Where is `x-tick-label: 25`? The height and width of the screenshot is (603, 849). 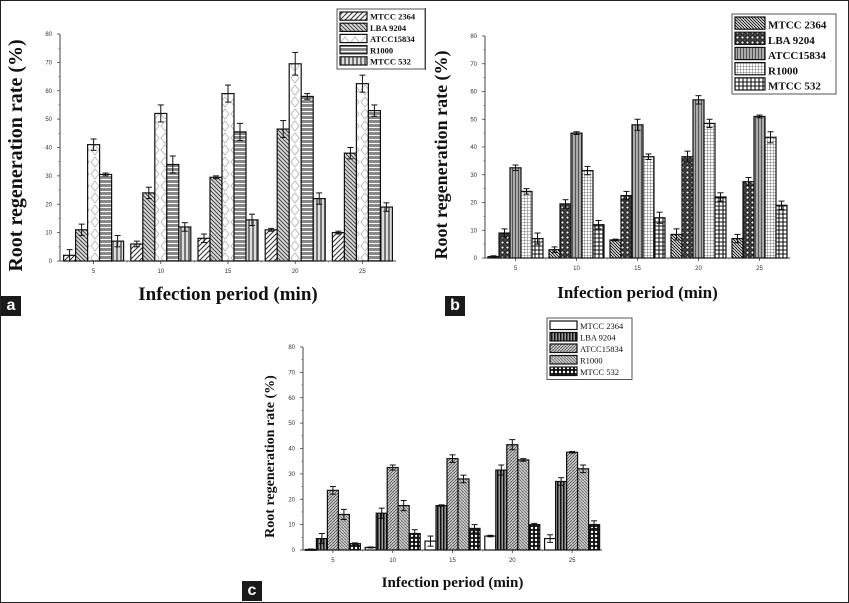 x-tick-label: 25 is located at coordinates (572, 561).